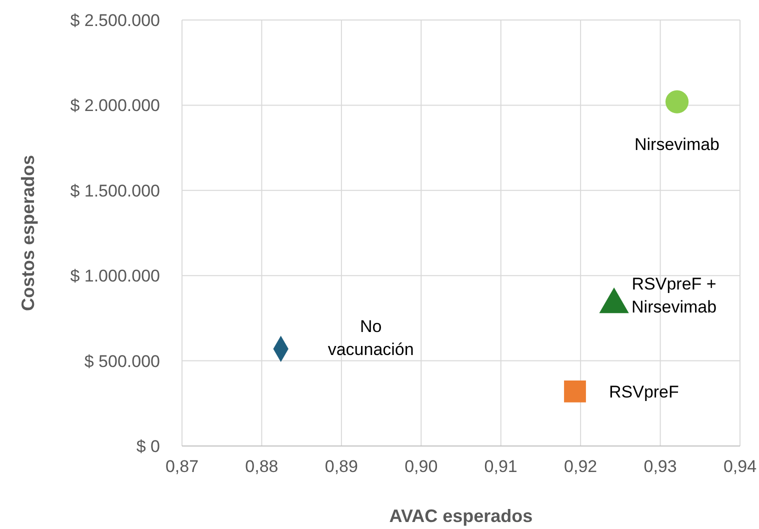 Image resolution: width=759 pixels, height=529 pixels. What do you see at coordinates (461, 516) in the screenshot?
I see `x-axis-title: AVAC esperados` at bounding box center [461, 516].